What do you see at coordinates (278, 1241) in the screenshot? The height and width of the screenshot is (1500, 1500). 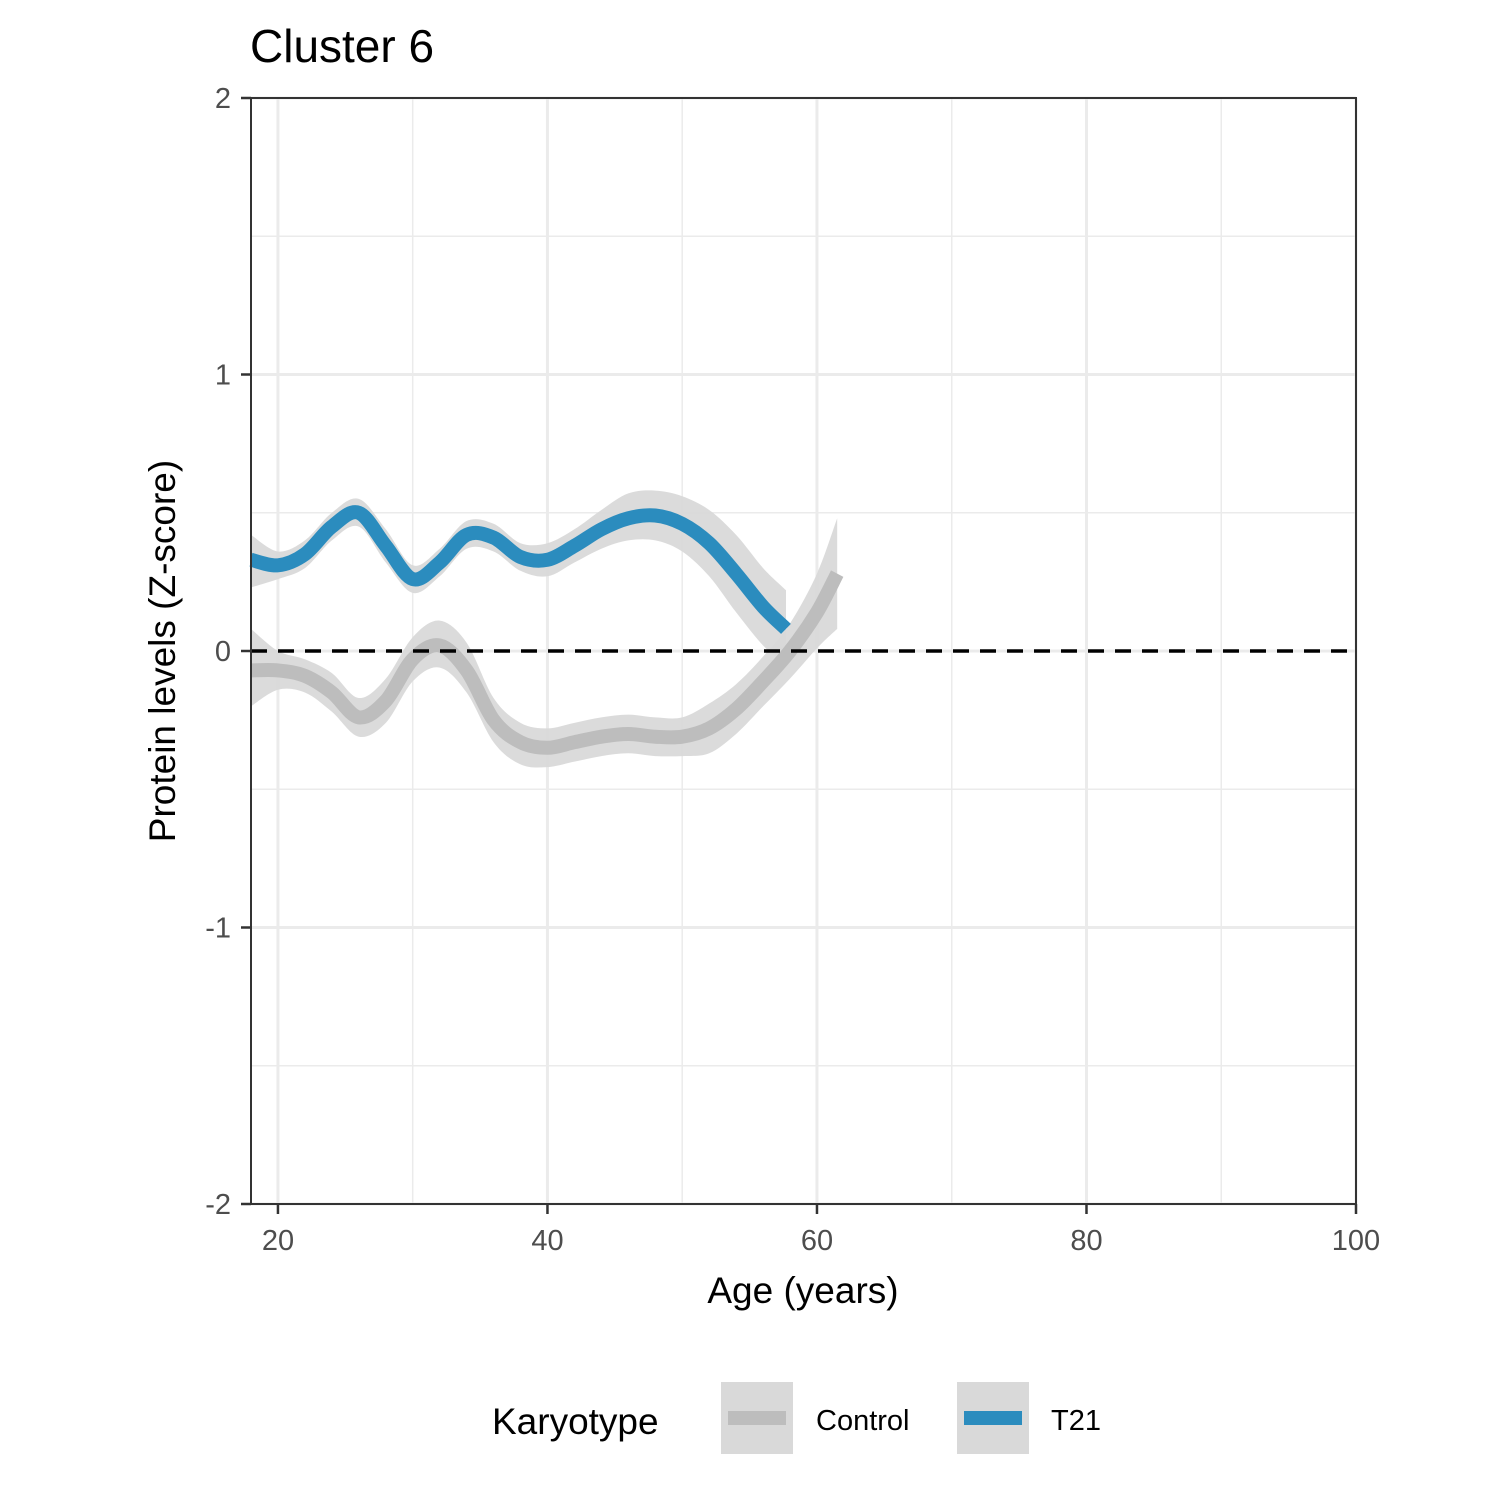 I see `x-tick-label: 20` at bounding box center [278, 1241].